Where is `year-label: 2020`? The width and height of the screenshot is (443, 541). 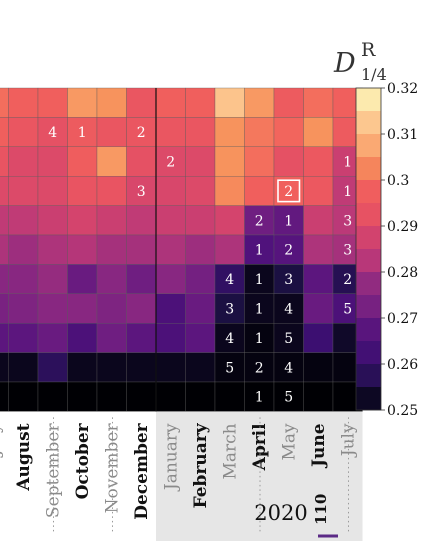 year-label: 2020 is located at coordinates (280, 513).